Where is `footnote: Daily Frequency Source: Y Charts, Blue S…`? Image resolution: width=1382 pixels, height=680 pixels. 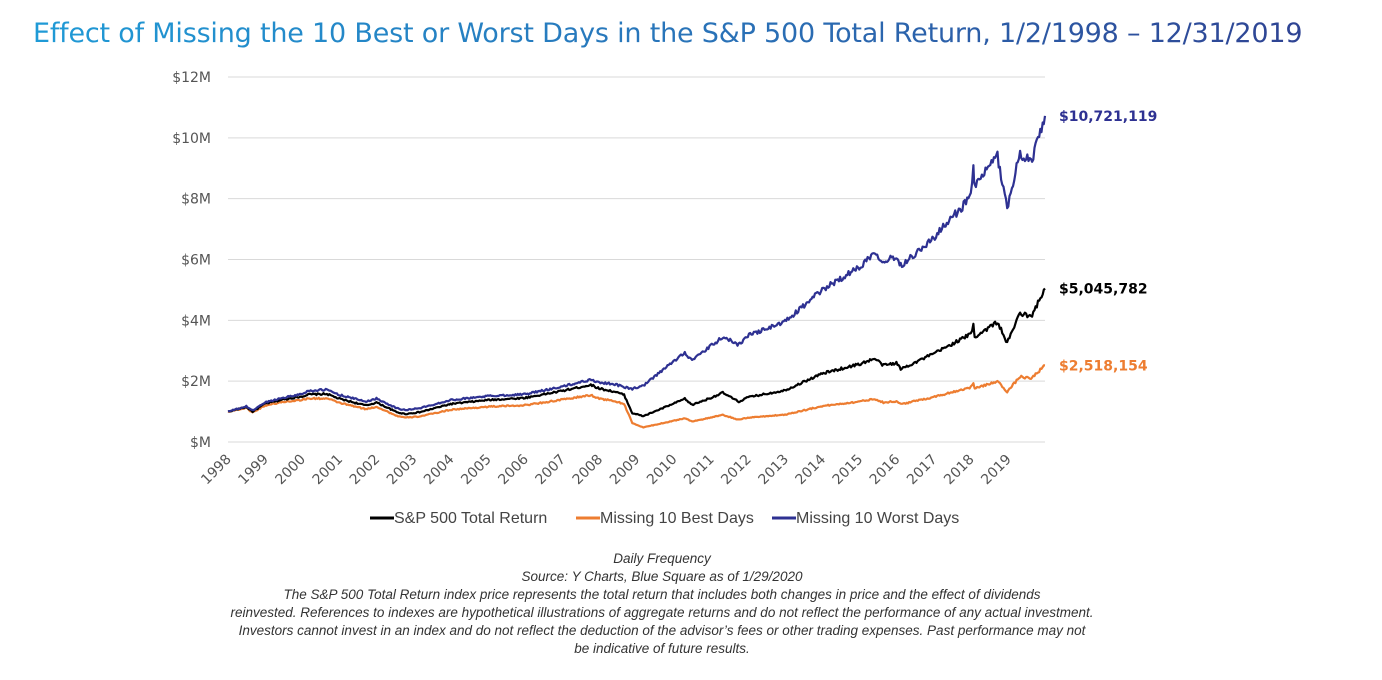
footnote: Daily Frequency Source: Y Charts, Blue S… is located at coordinates (662, 604).